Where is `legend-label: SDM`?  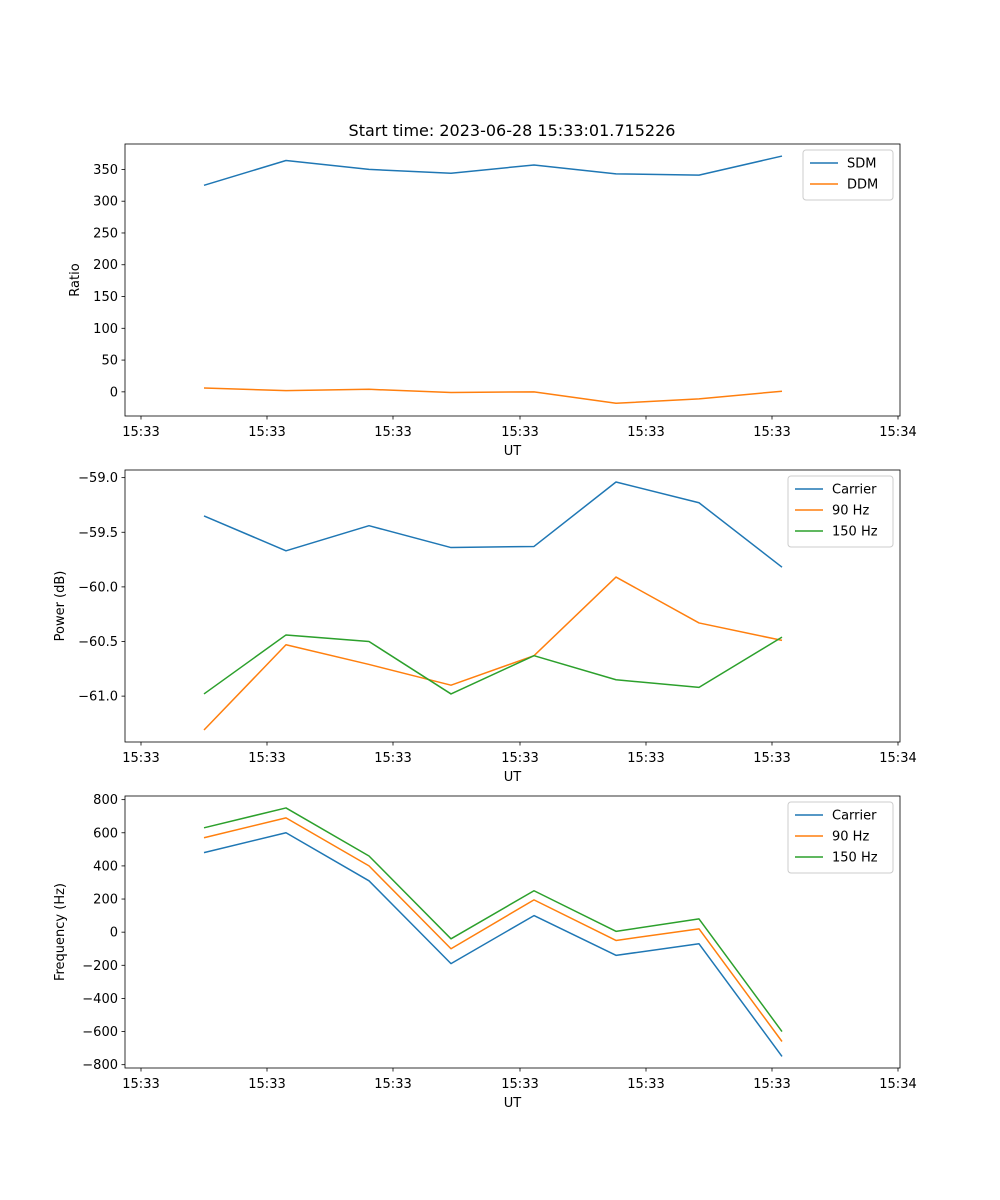 legend-label: SDM is located at coordinates (861, 164).